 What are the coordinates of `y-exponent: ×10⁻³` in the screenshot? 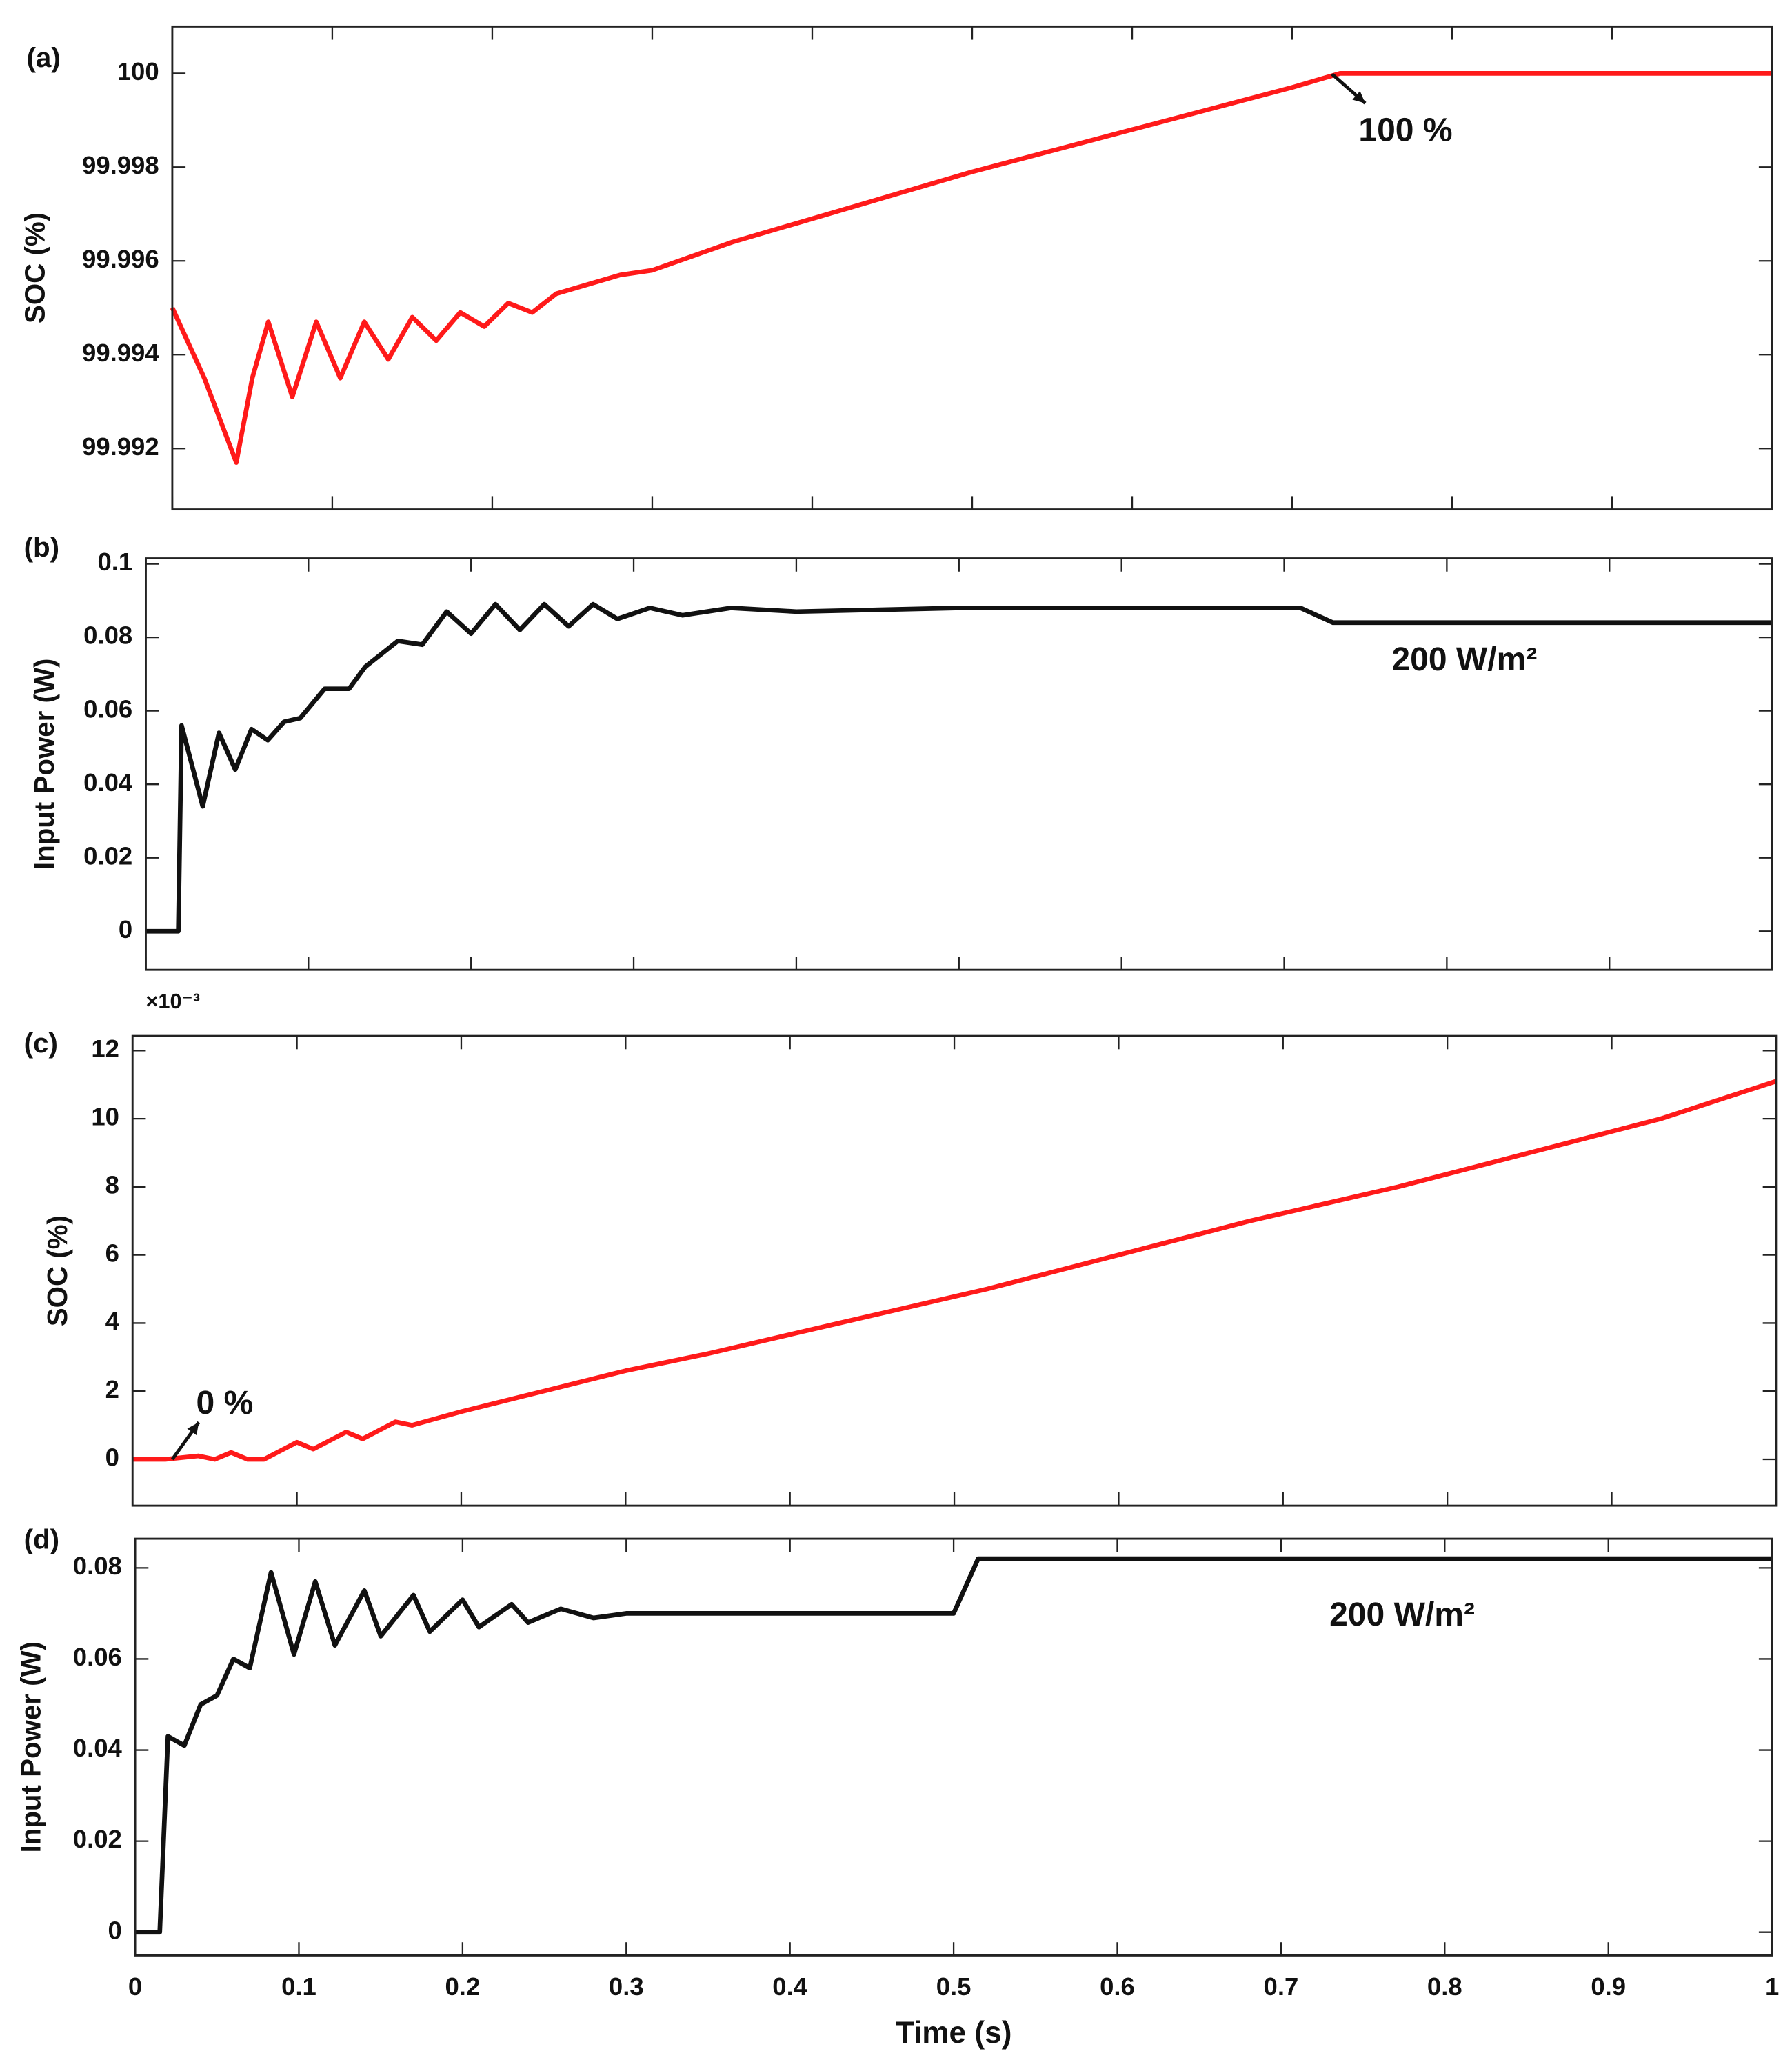 It's located at (172, 1001).